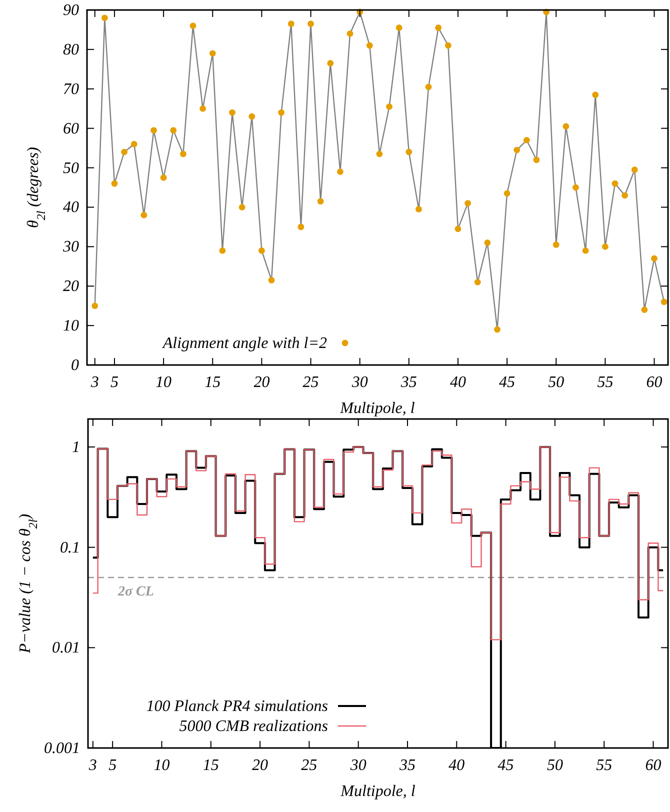  I want to click on y-tick-label: 80, so click(71, 49).